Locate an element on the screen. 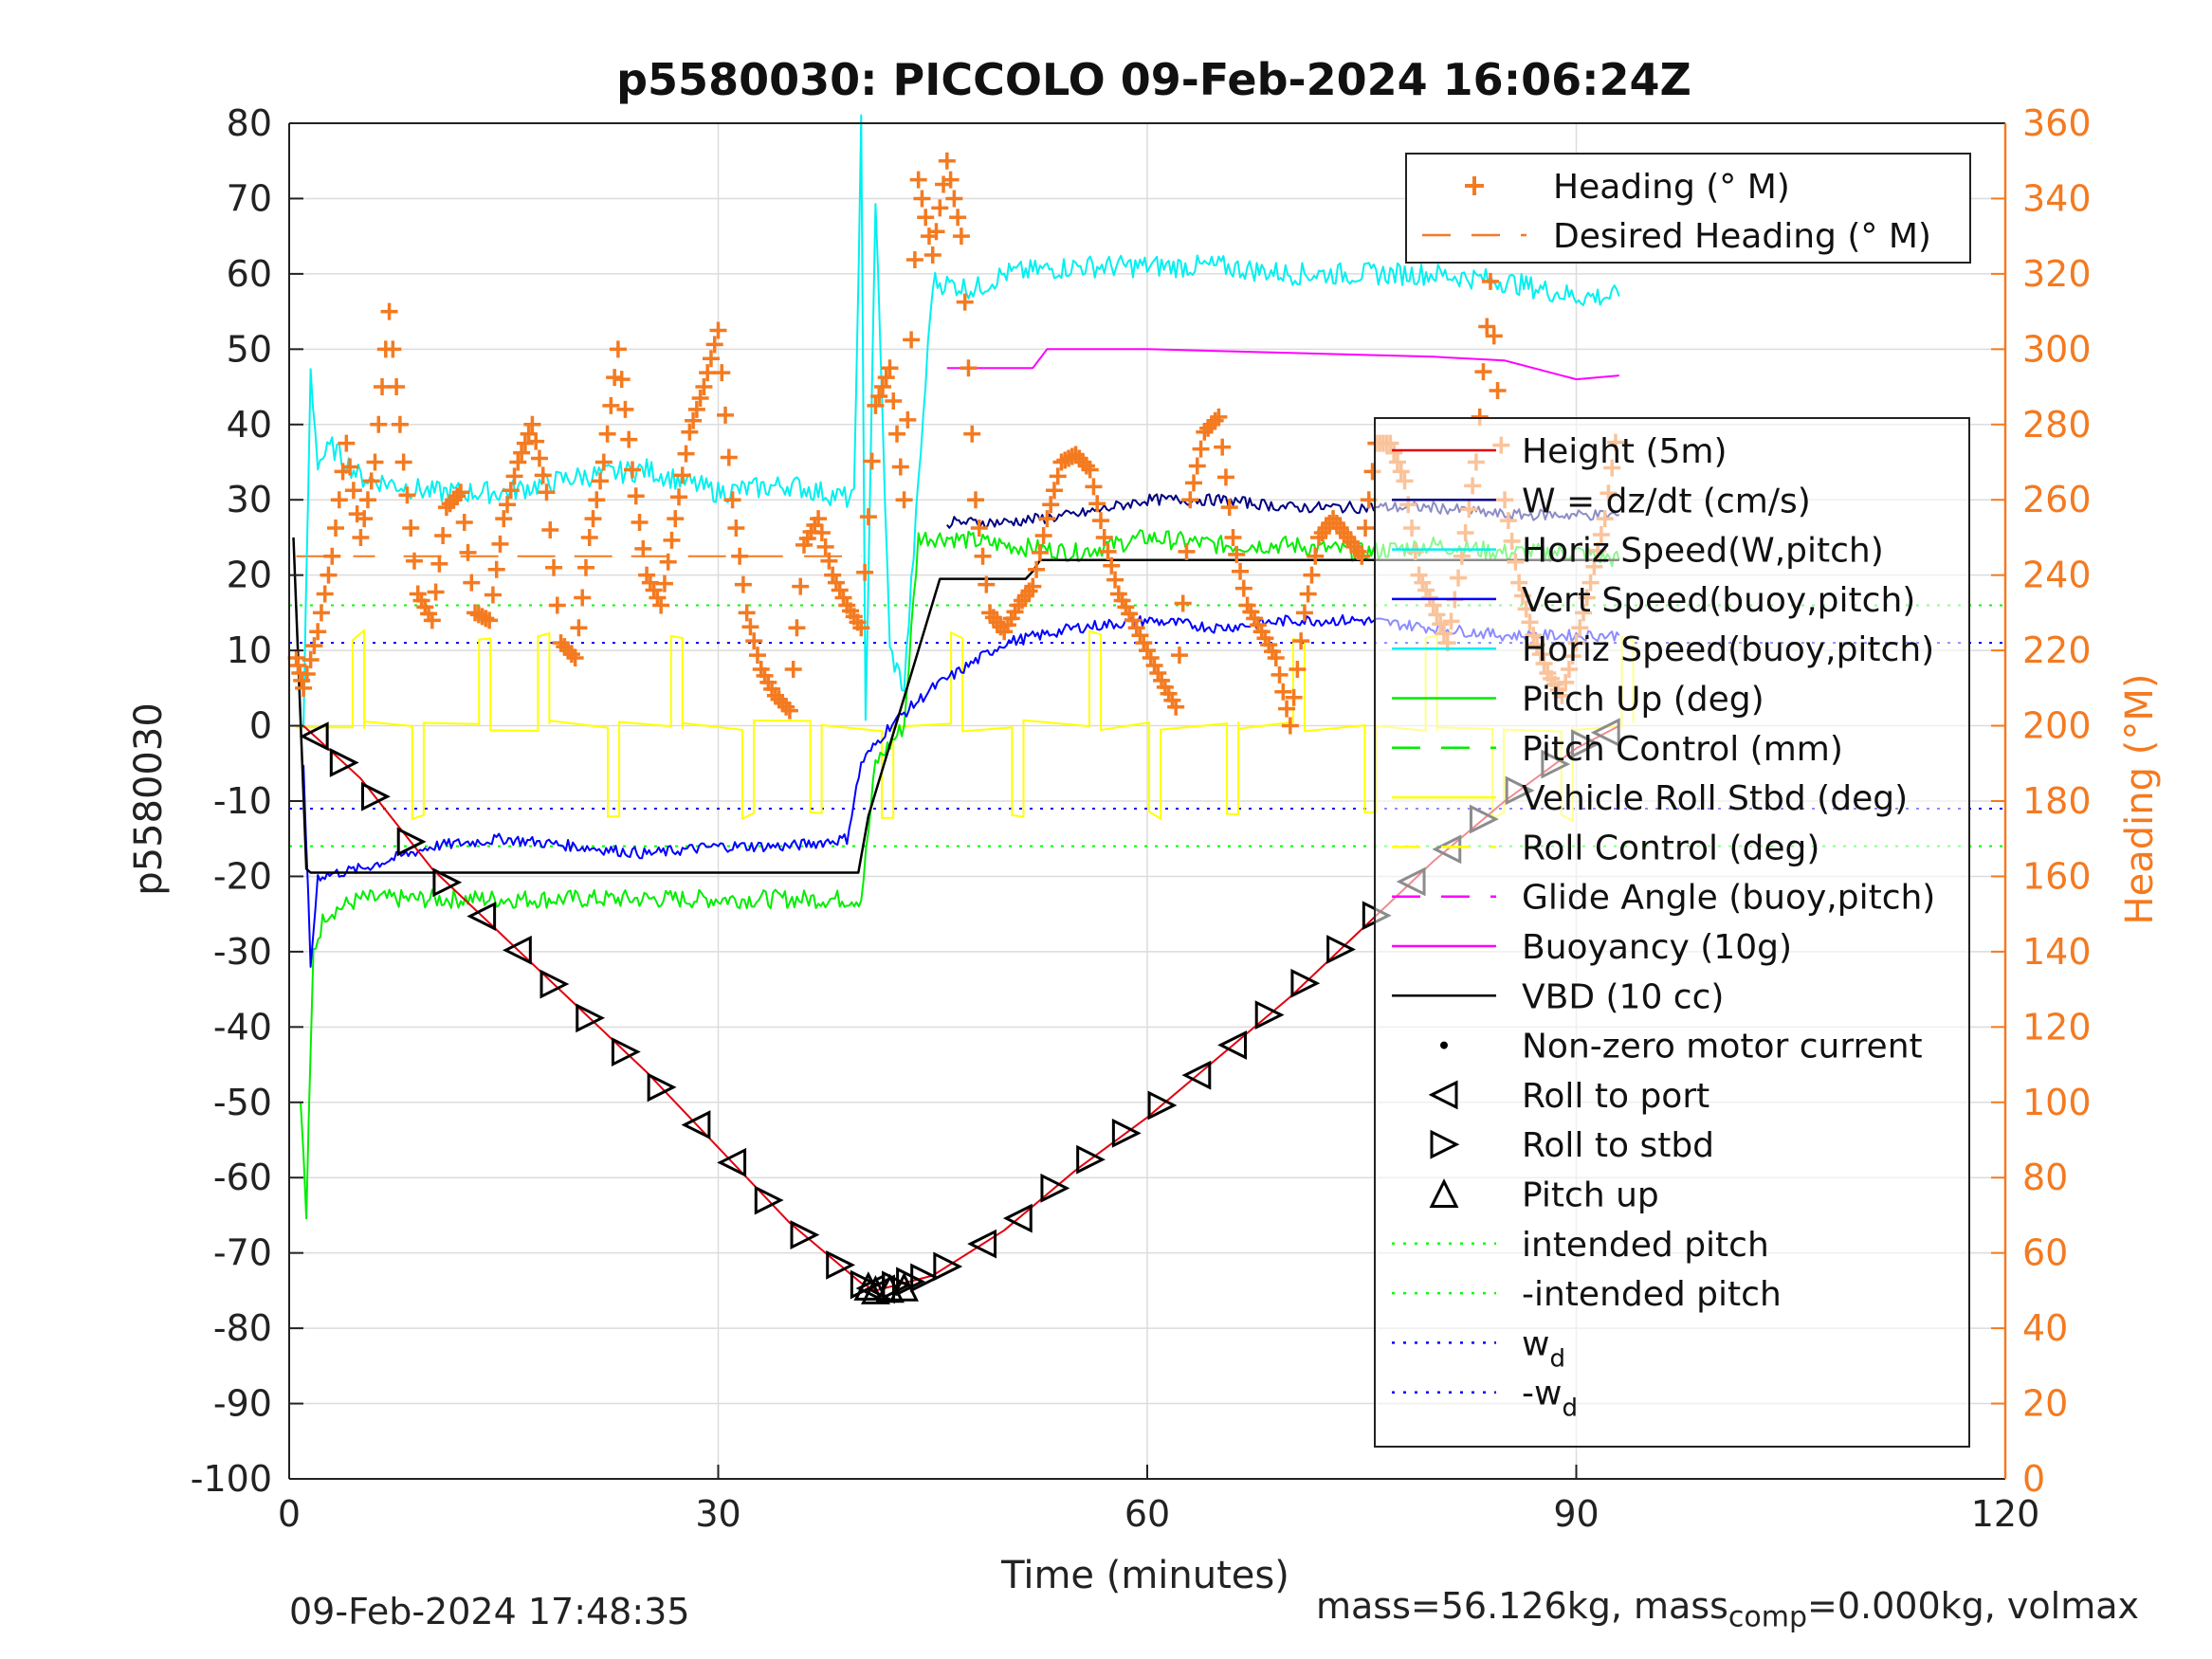 The width and height of the screenshot is (2212, 1659). y2-tick-label: 180 is located at coordinates (2057, 801).